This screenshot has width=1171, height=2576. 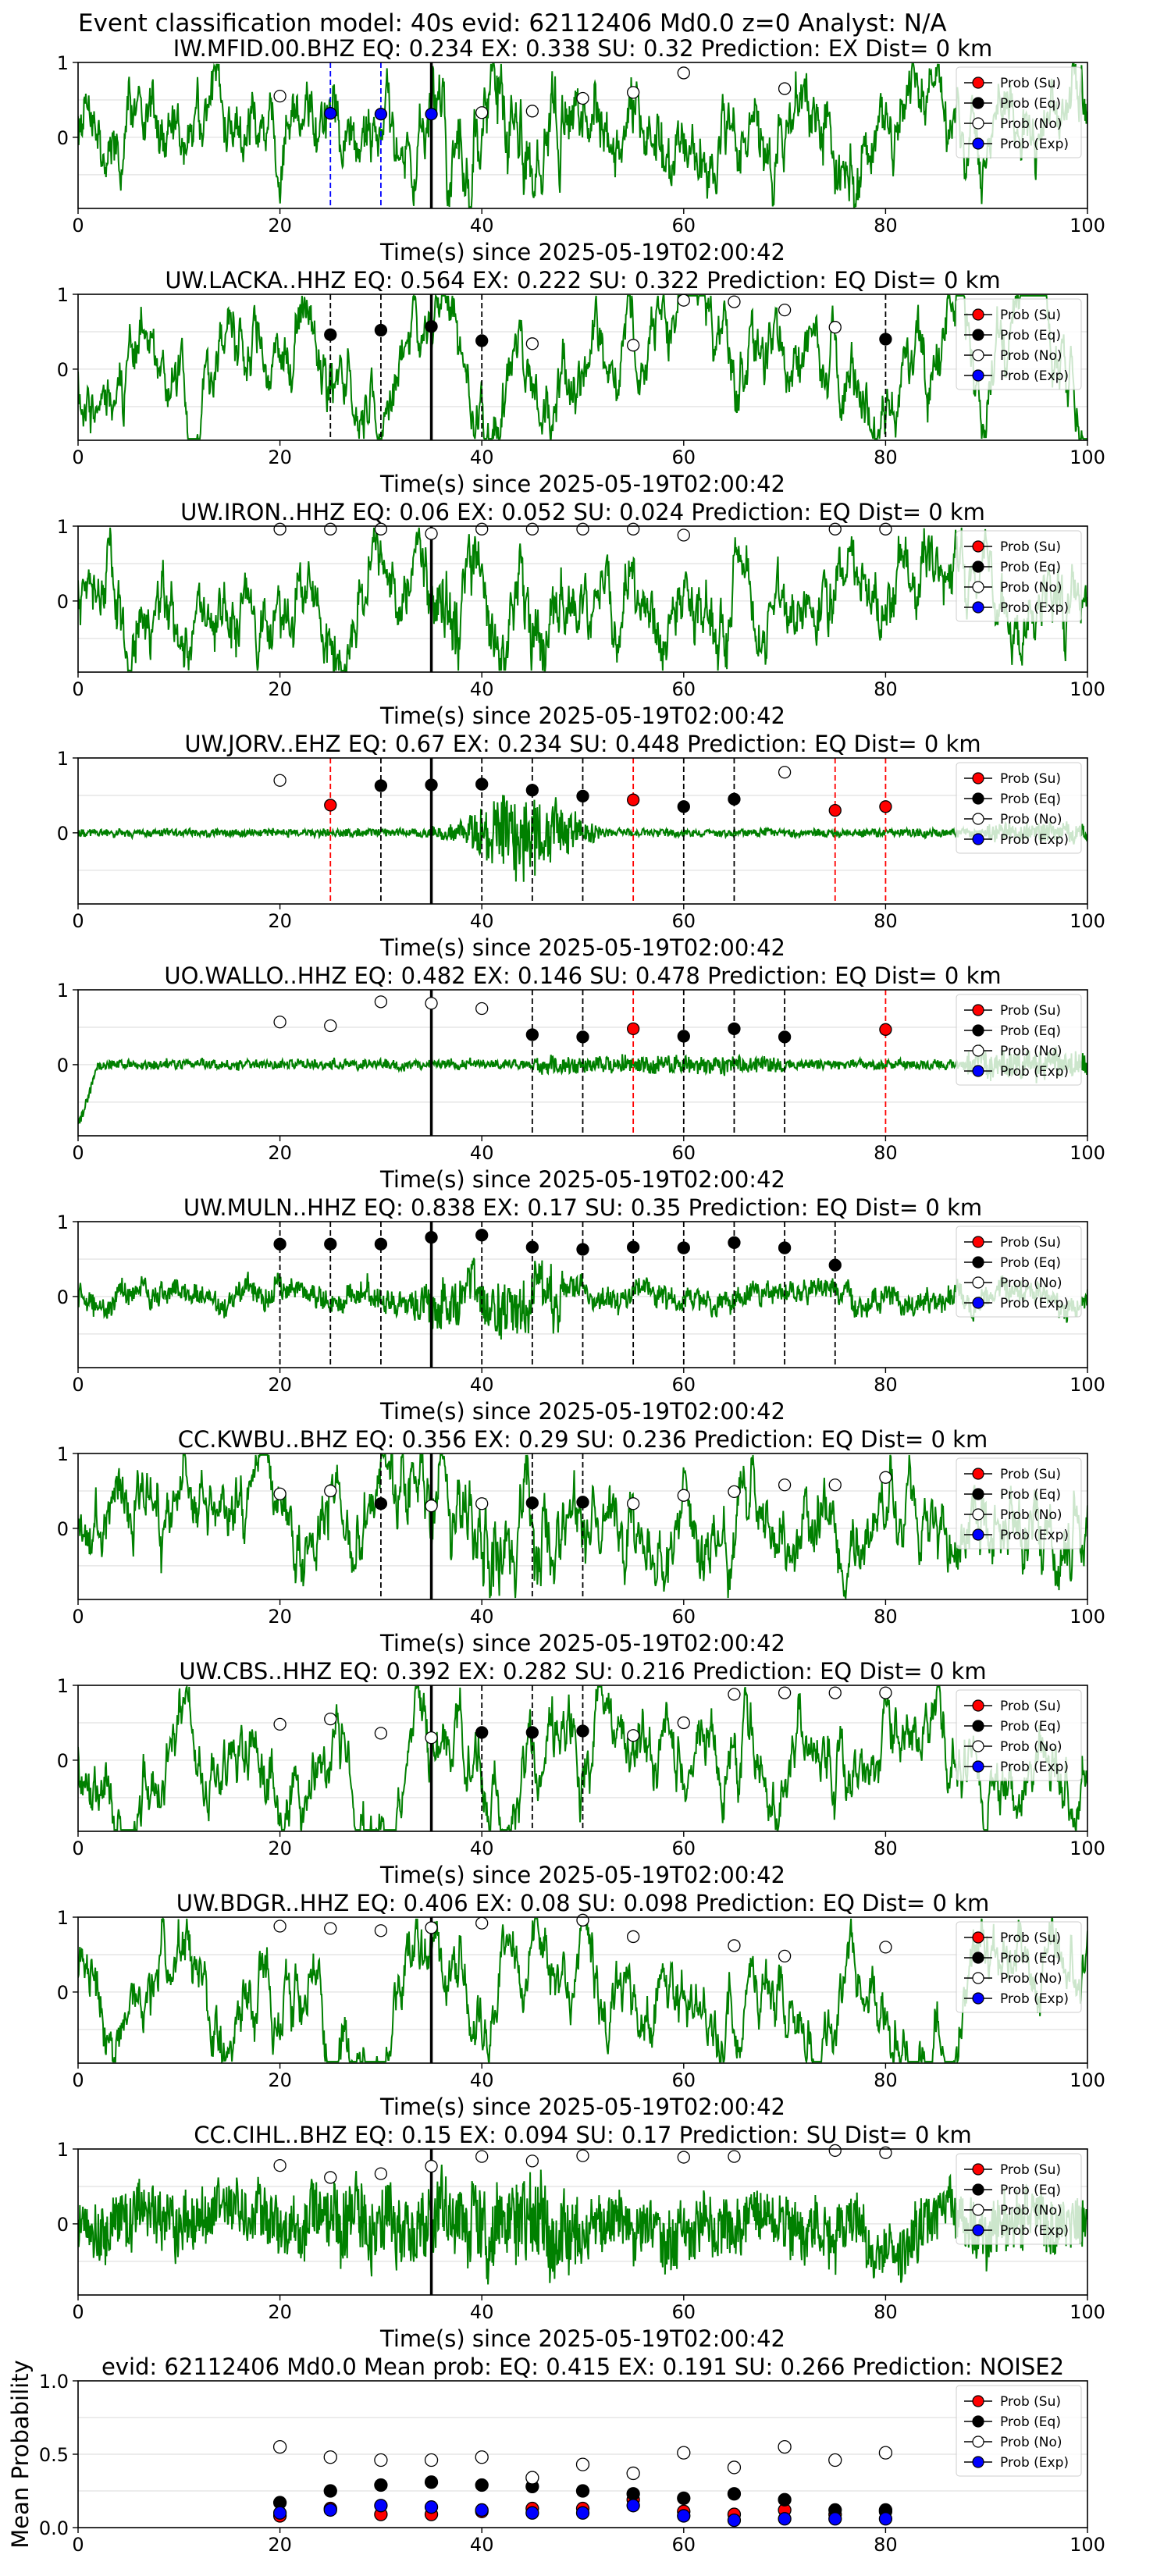 I want to click on prob-point-exp, so click(x=330, y=114).